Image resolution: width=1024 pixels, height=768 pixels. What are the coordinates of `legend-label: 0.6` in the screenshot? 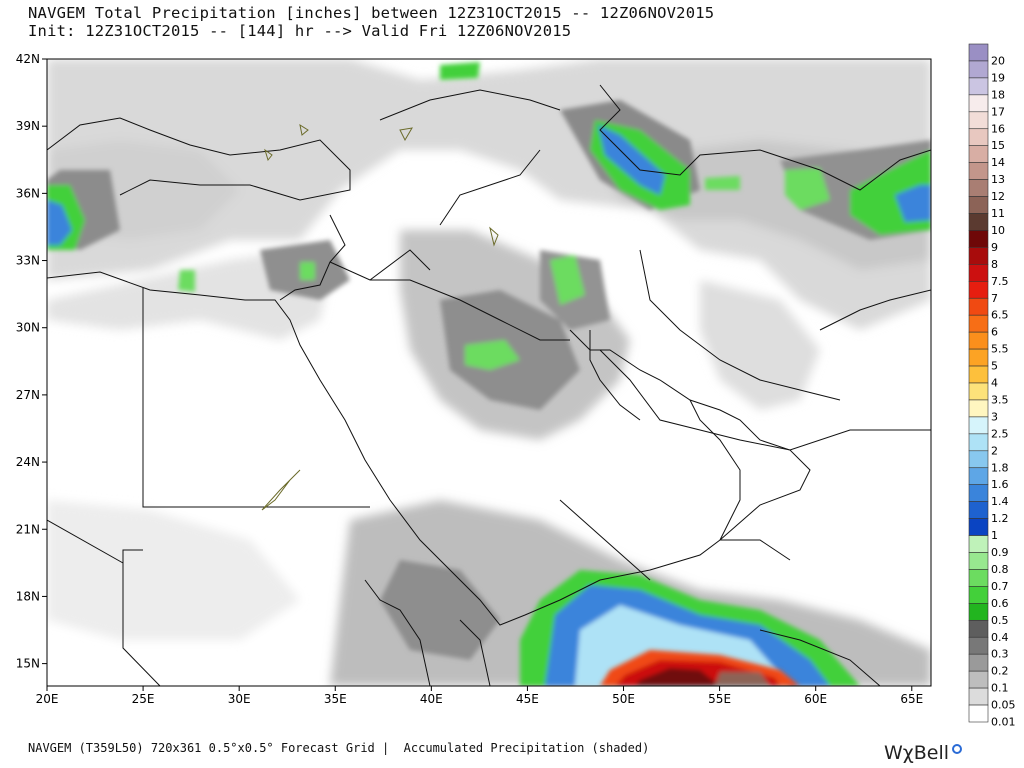 It's located at (1000, 603).